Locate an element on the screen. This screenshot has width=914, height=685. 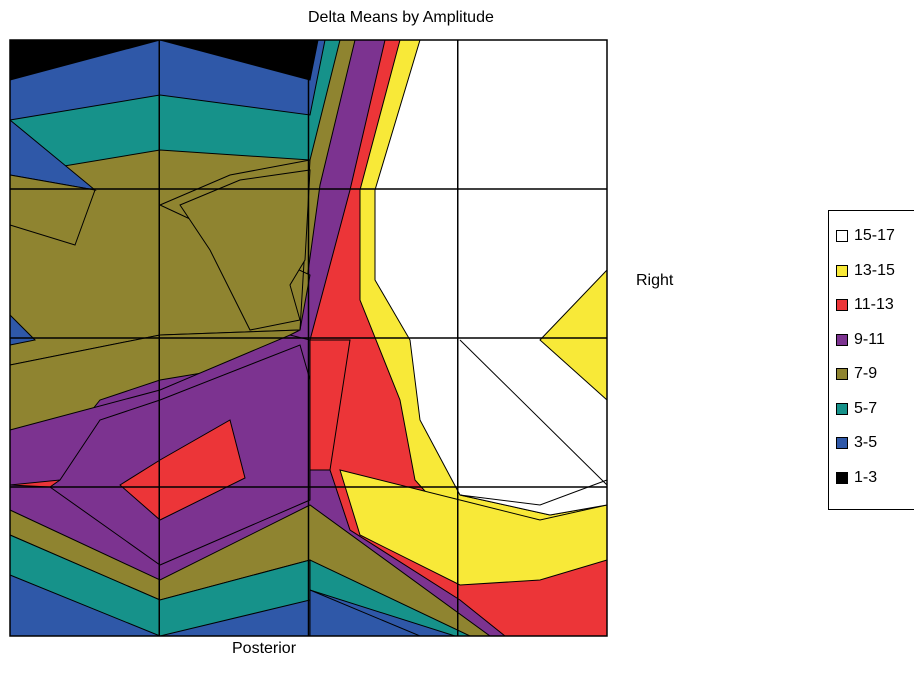
side-label: Right is located at coordinates (655, 280).